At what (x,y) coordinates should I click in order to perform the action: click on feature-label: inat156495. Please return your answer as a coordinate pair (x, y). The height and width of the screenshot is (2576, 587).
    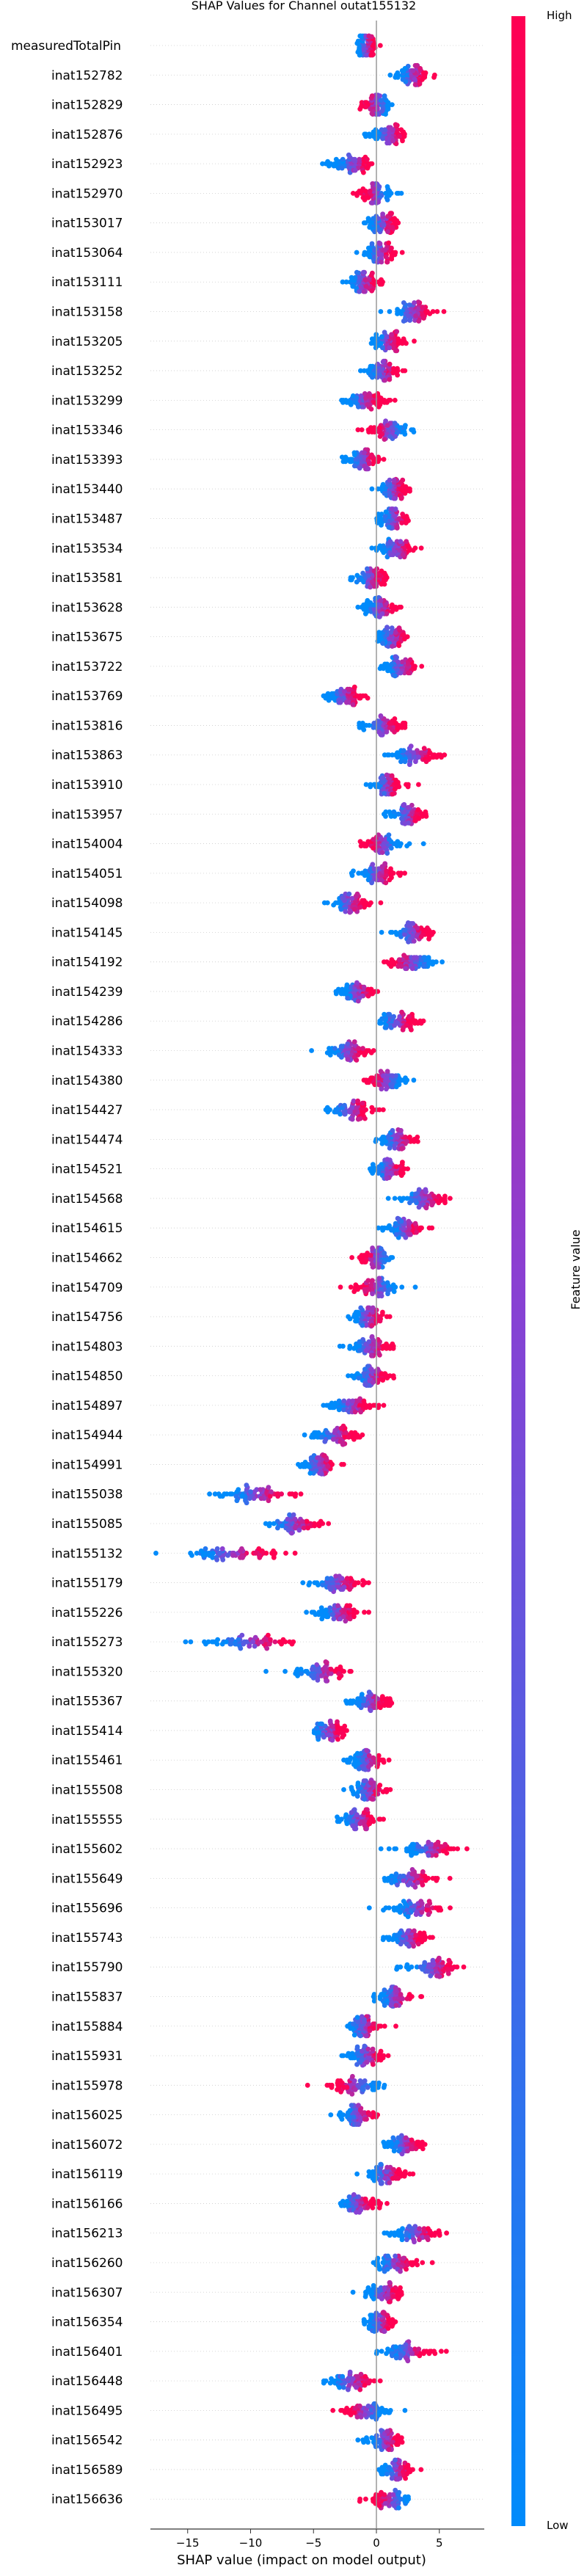
    Looking at the image, I should click on (87, 2411).